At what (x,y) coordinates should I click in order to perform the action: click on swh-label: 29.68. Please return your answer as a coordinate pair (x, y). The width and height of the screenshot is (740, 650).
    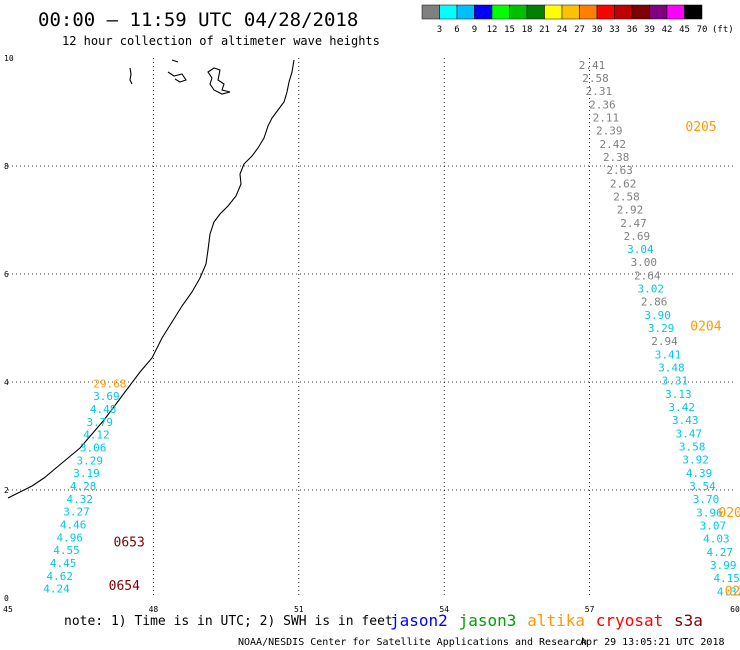
    Looking at the image, I should click on (109, 383).